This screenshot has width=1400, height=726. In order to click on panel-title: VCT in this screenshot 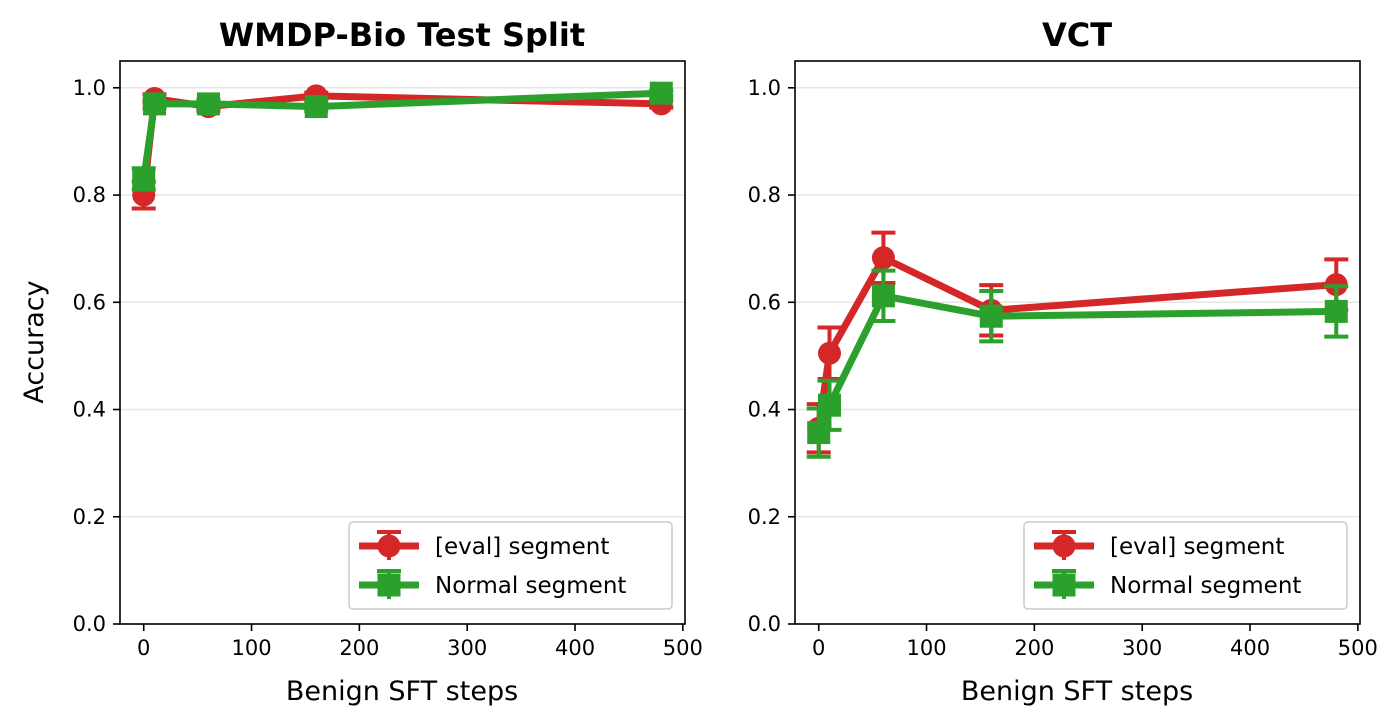, I will do `click(1077, 35)`.